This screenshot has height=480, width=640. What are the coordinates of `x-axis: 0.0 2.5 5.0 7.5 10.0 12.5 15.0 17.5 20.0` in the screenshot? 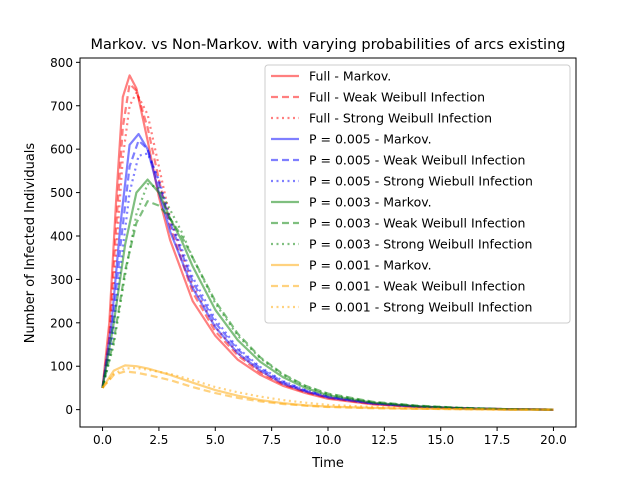 It's located at (330, 437).